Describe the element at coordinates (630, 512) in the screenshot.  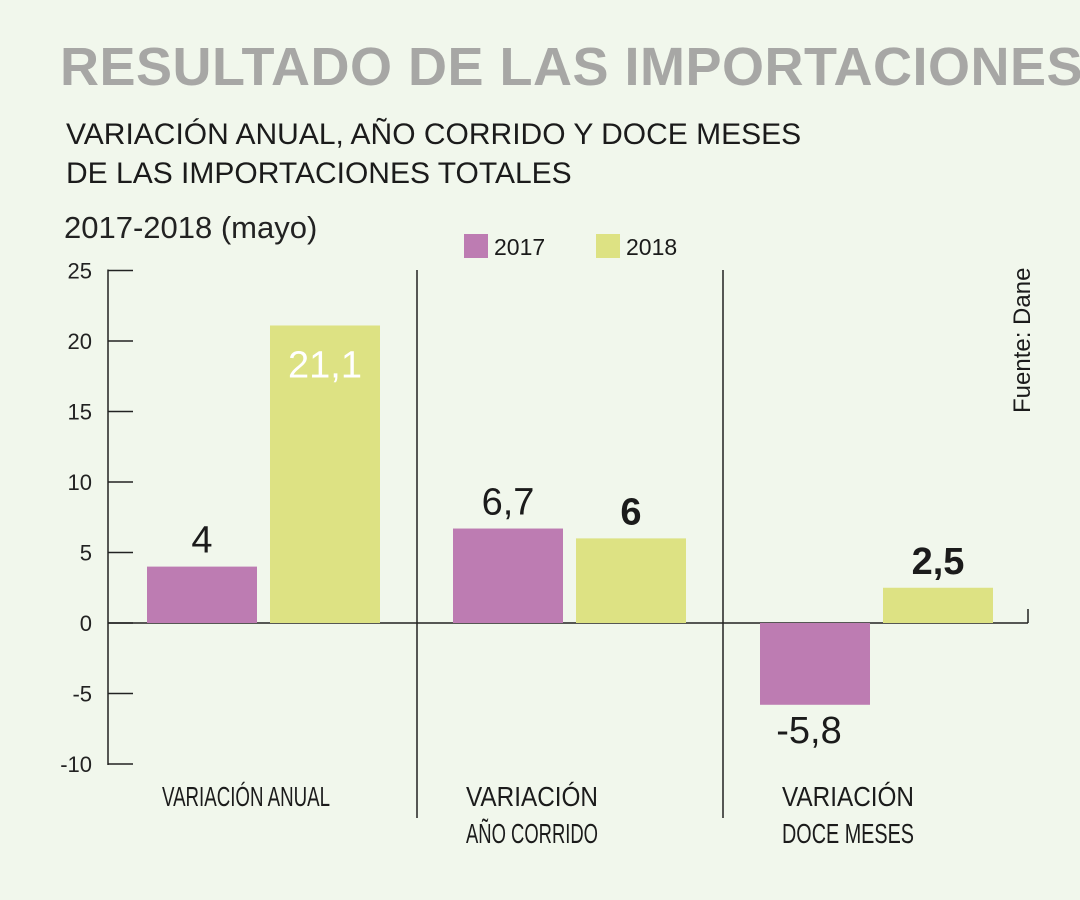
I see `data-label-2018: 6` at that location.